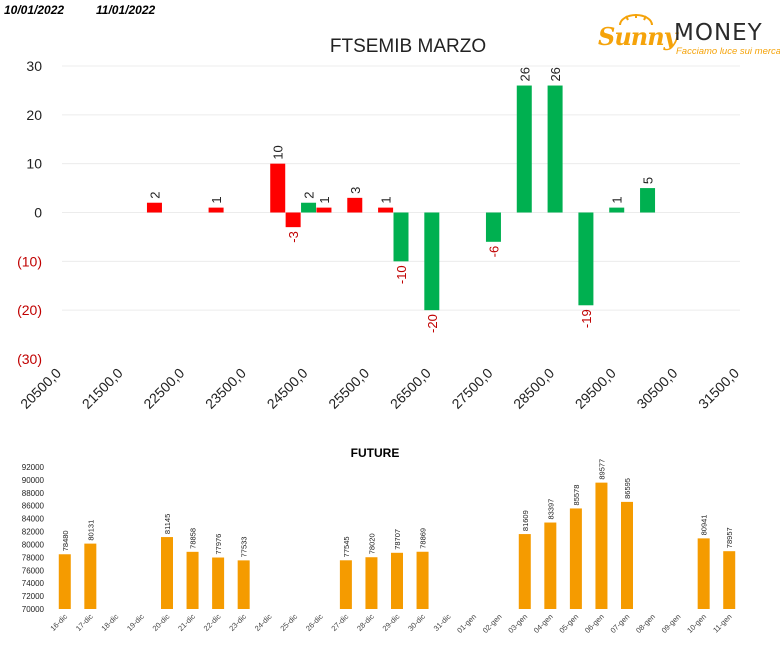 This screenshot has width=780, height=654. I want to click on future-data-label: 89577, so click(601, 469).